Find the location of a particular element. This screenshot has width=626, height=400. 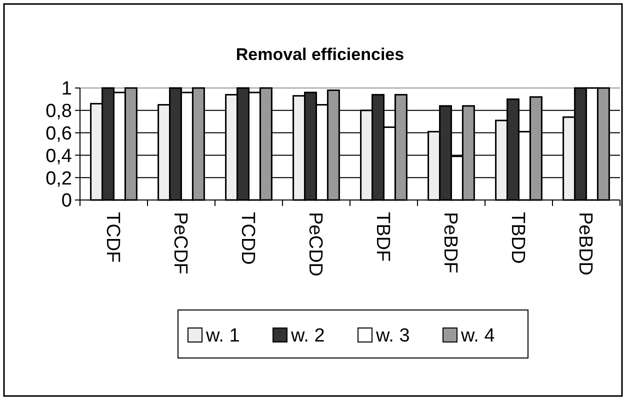

legend-label: w. 4 is located at coordinates (478, 336).